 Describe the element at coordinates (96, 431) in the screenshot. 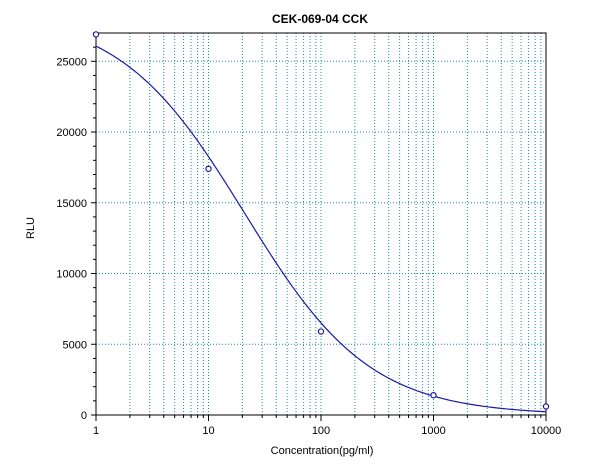

I see `x-tick-label: 1` at that location.